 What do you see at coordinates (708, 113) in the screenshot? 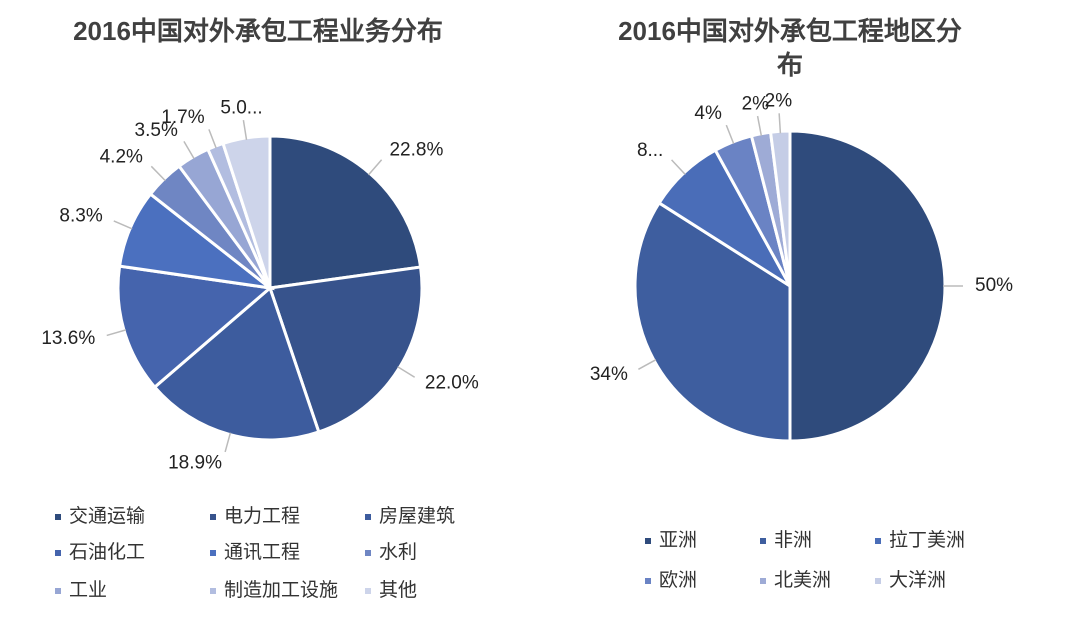
I see `data-label: 4%` at bounding box center [708, 113].